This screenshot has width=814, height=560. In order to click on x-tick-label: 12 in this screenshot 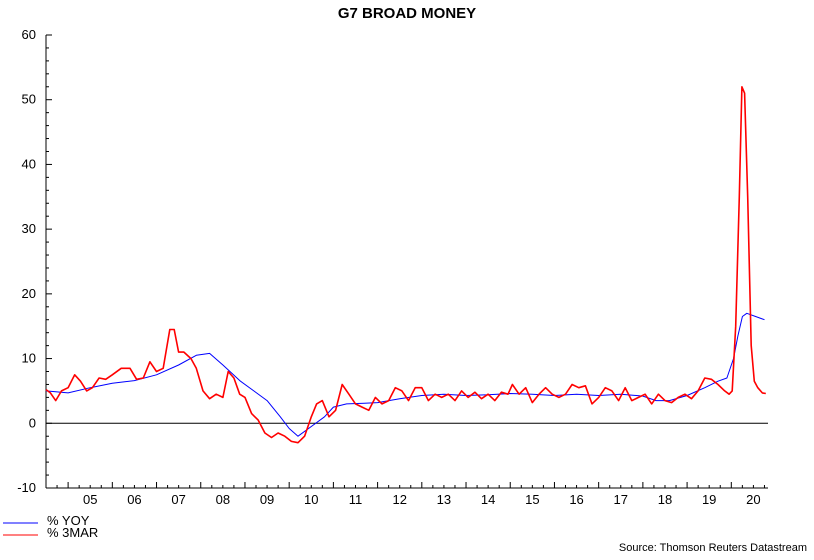, I will do `click(399, 499)`.